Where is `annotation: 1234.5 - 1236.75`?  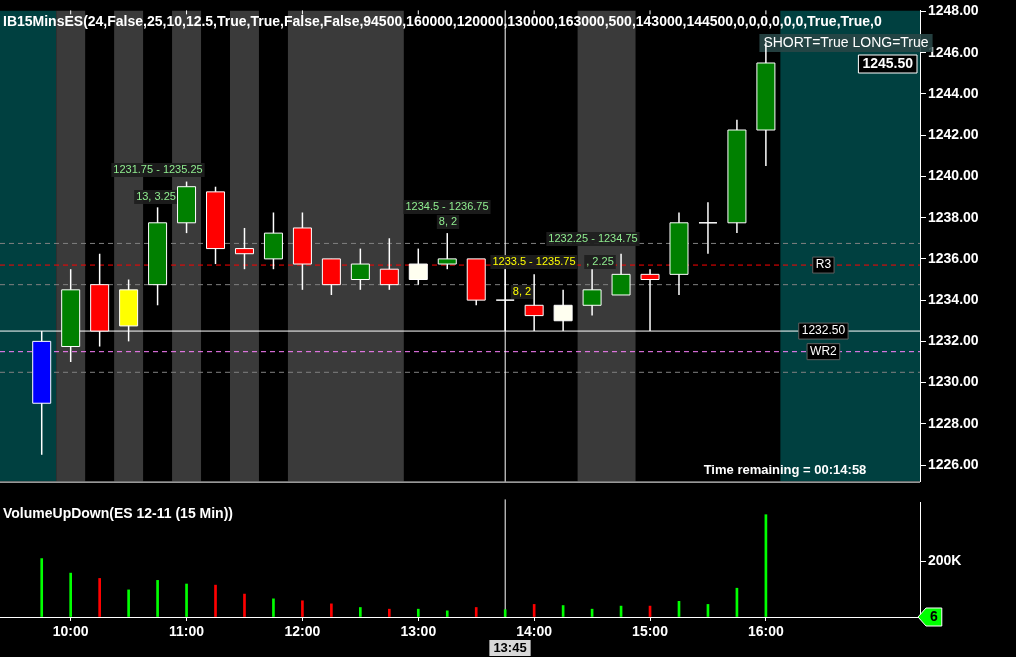
annotation: 1234.5 - 1236.75 is located at coordinates (447, 206).